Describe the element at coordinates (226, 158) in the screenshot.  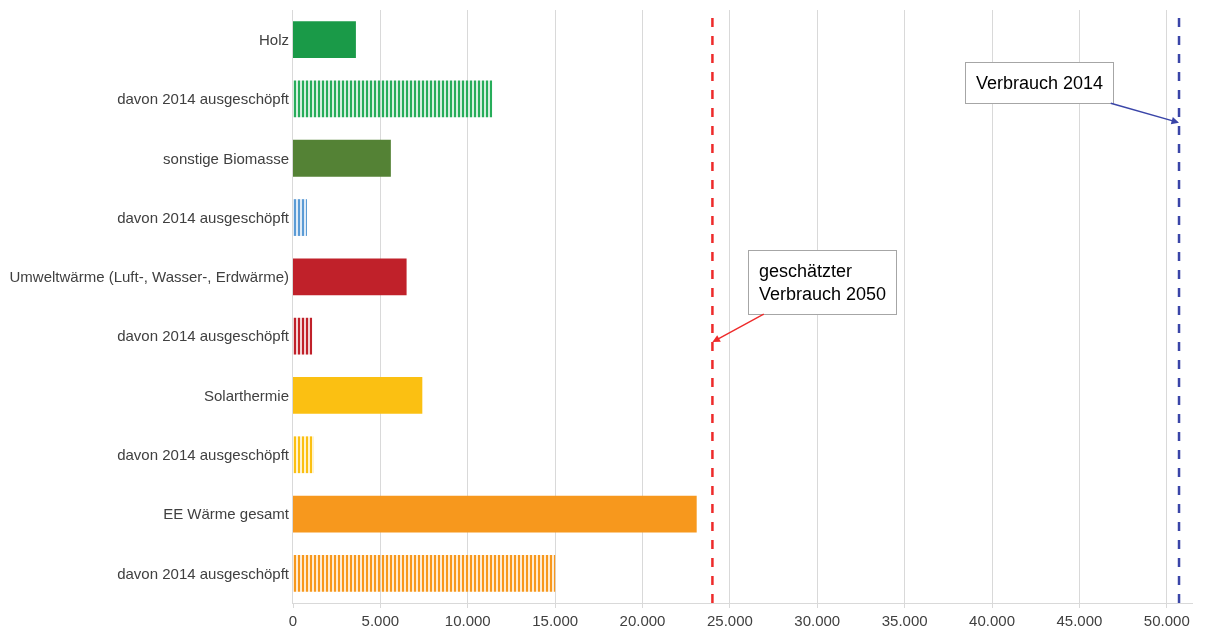
I see `y-tick-label: sonstige Biomasse` at that location.